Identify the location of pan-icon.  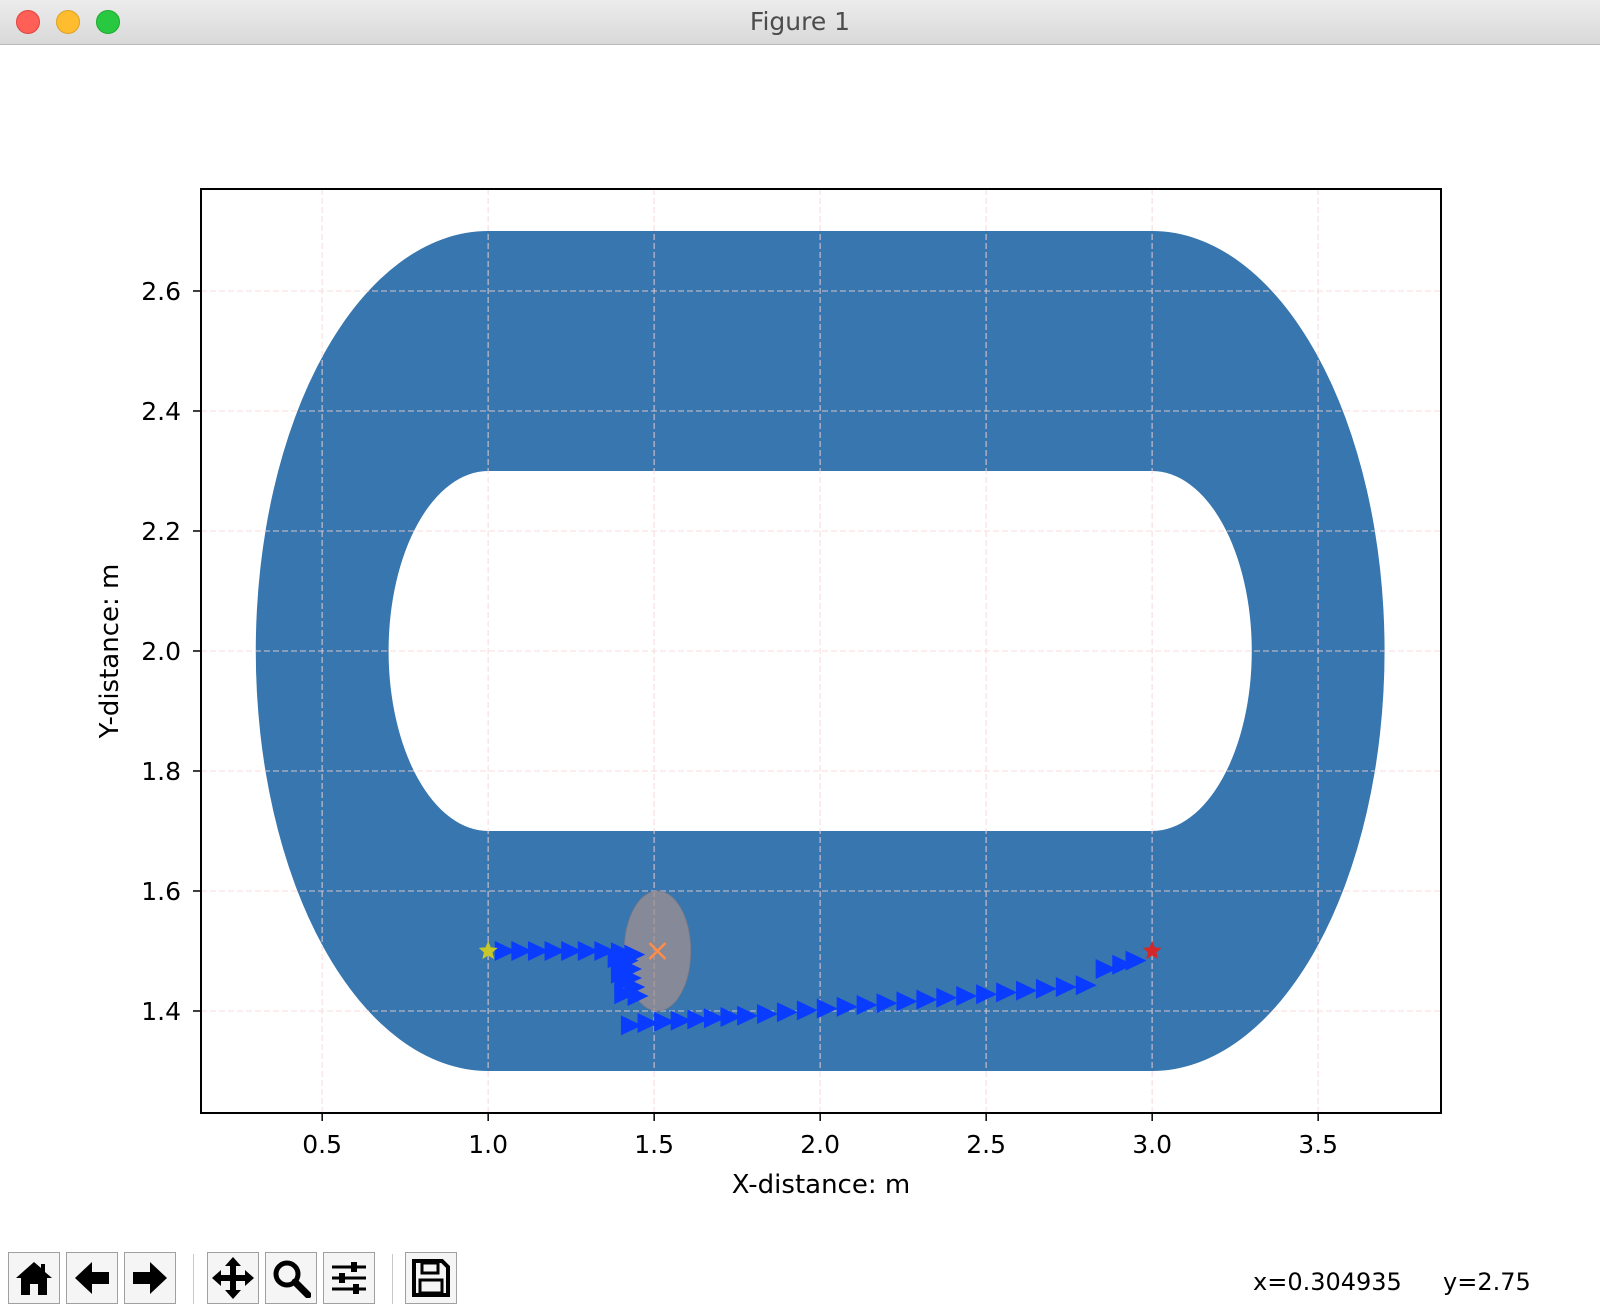
(233, 1278).